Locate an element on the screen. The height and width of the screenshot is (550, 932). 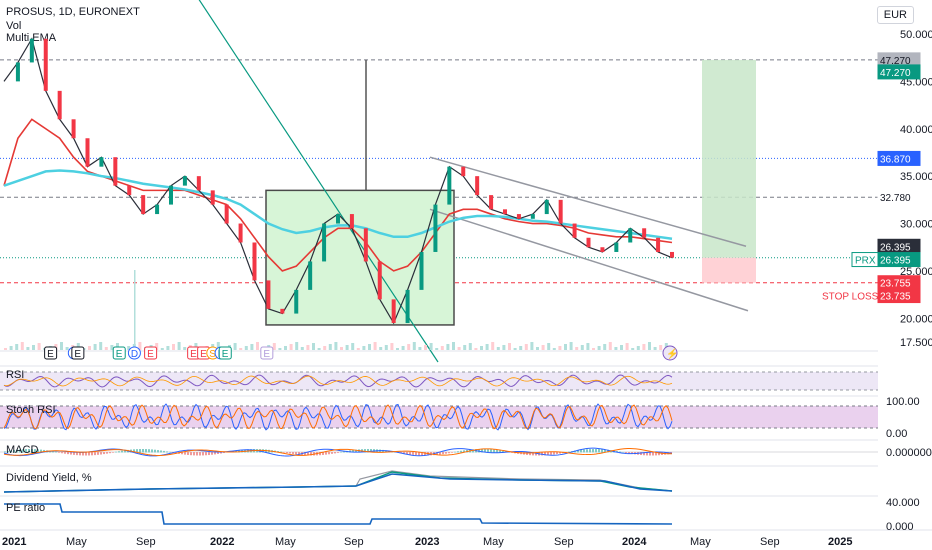
currency-button: EUR is located at coordinates (895, 15).